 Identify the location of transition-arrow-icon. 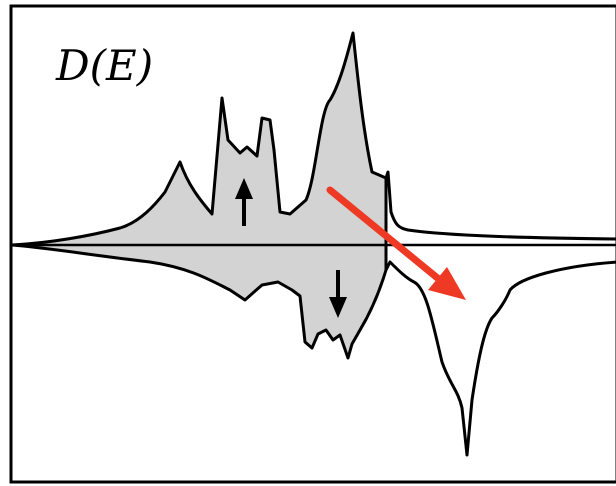
(396, 243).